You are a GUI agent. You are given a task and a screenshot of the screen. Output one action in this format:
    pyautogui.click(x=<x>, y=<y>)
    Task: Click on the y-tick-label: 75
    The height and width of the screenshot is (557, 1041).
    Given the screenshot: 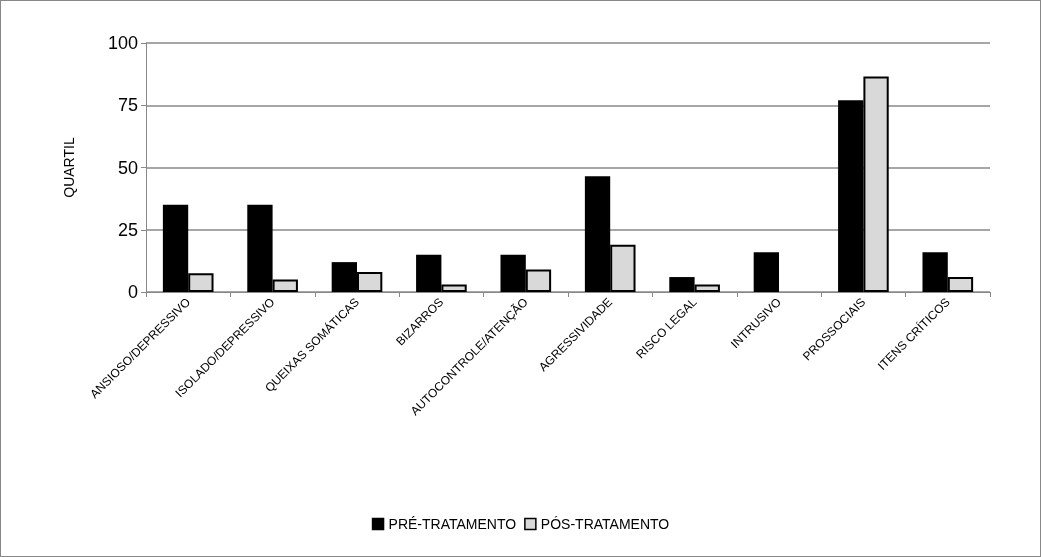 What is the action you would take?
    pyautogui.click(x=127, y=105)
    